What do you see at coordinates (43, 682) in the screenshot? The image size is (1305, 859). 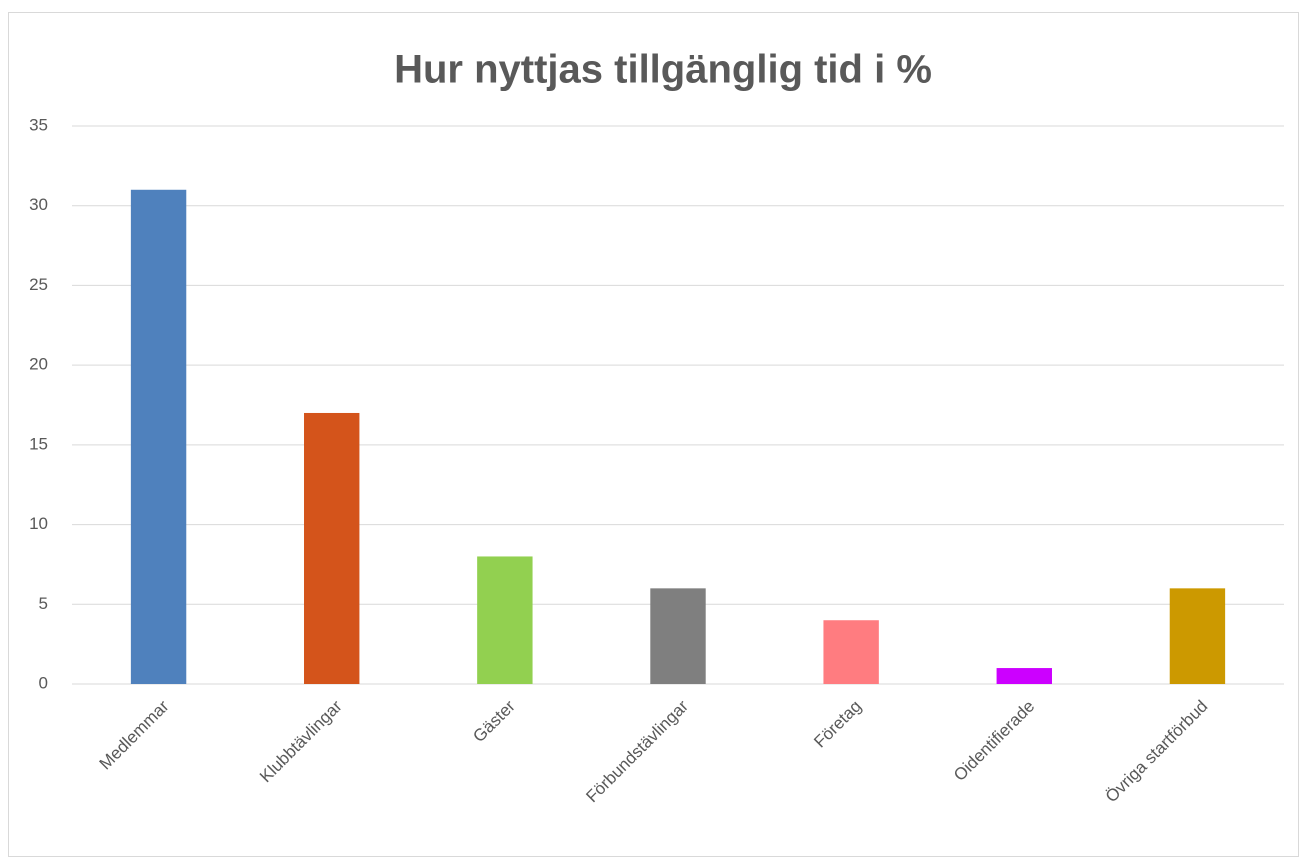 I see `y-tick-label: 0` at bounding box center [43, 682].